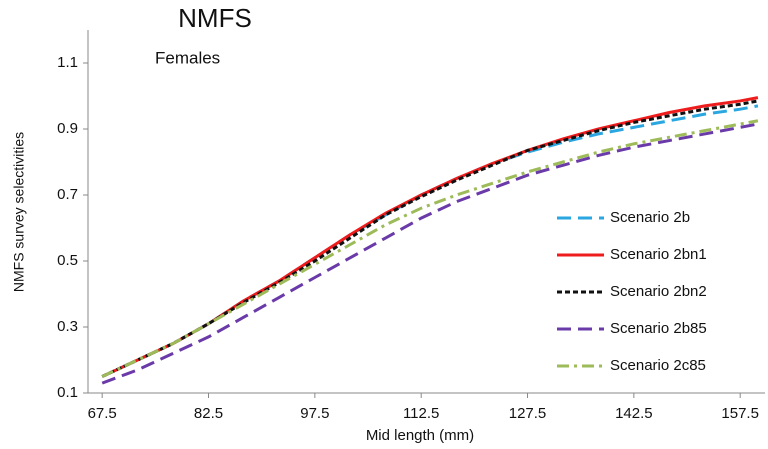  What do you see at coordinates (740, 413) in the screenshot?
I see `x-tick-label: 157.5` at bounding box center [740, 413].